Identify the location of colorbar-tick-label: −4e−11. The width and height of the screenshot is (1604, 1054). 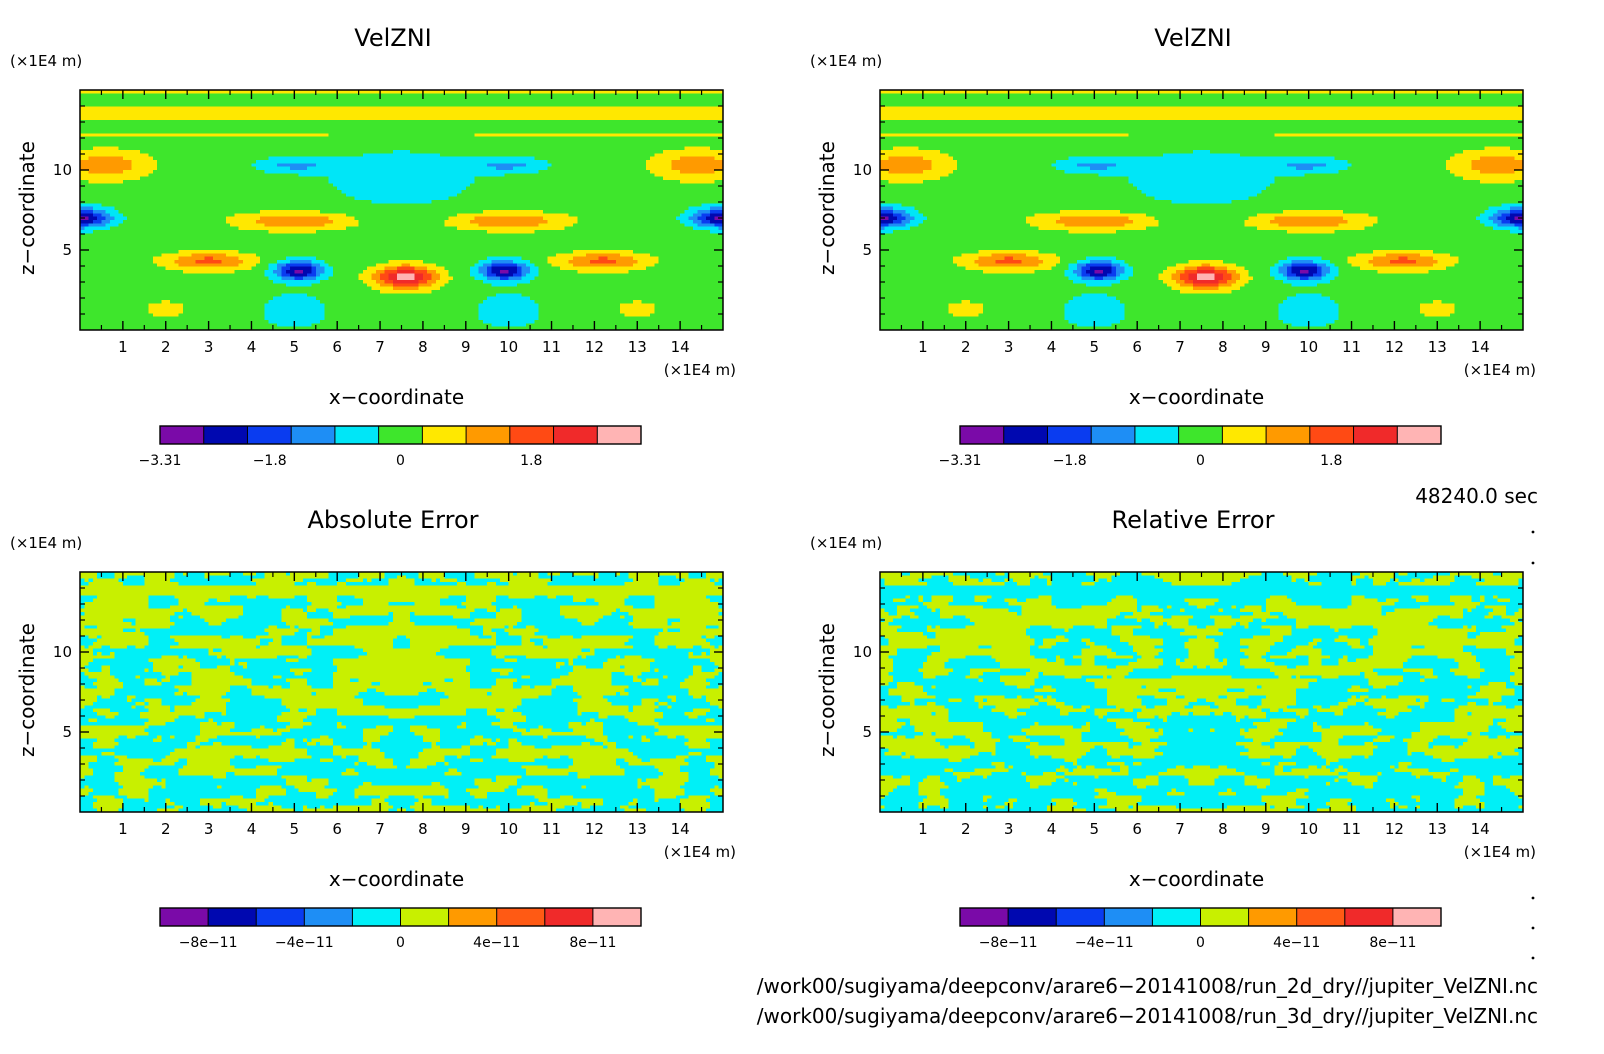
(1104, 943).